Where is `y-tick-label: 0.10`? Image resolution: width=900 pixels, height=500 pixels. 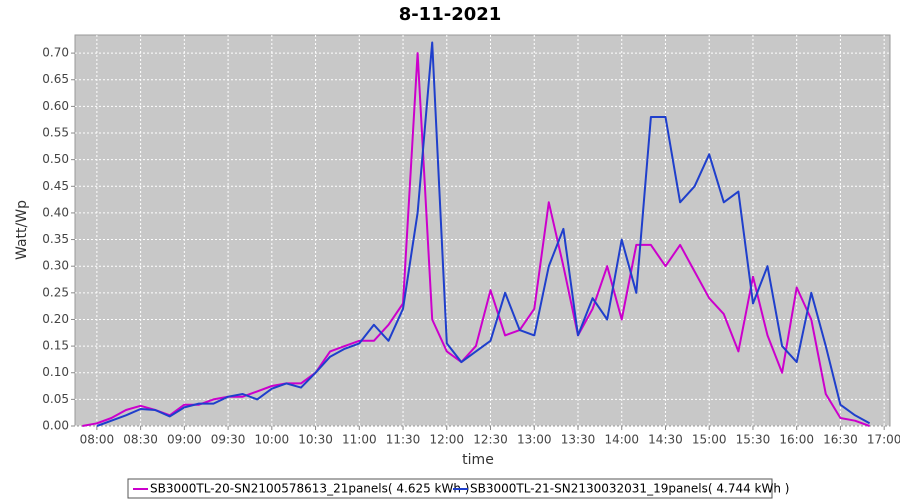
y-tick-label: 0.10 is located at coordinates (55, 372).